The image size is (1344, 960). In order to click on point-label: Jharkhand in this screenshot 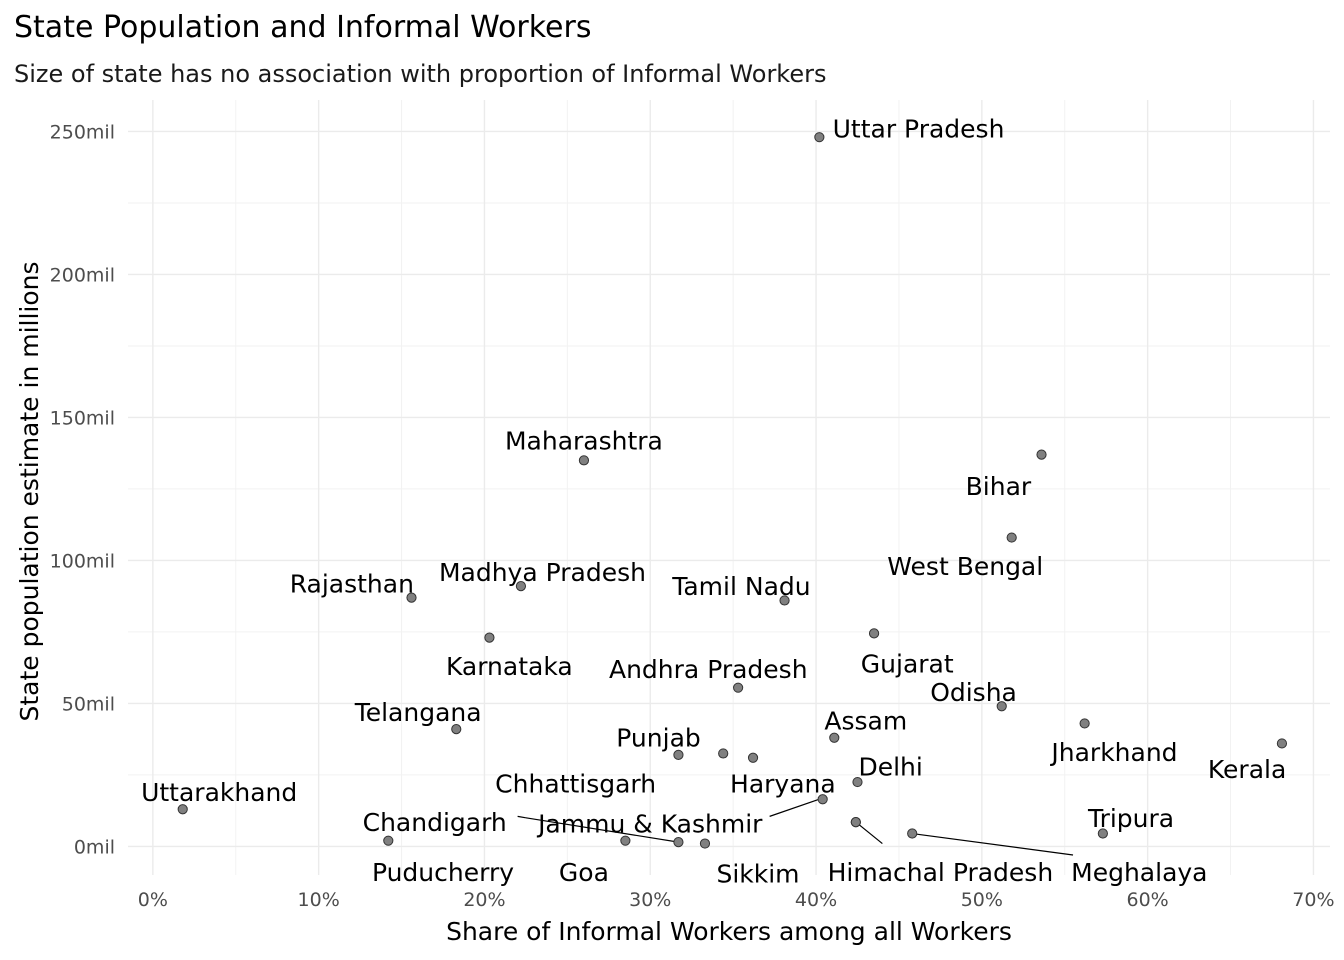, I will do `click(1113, 752)`.